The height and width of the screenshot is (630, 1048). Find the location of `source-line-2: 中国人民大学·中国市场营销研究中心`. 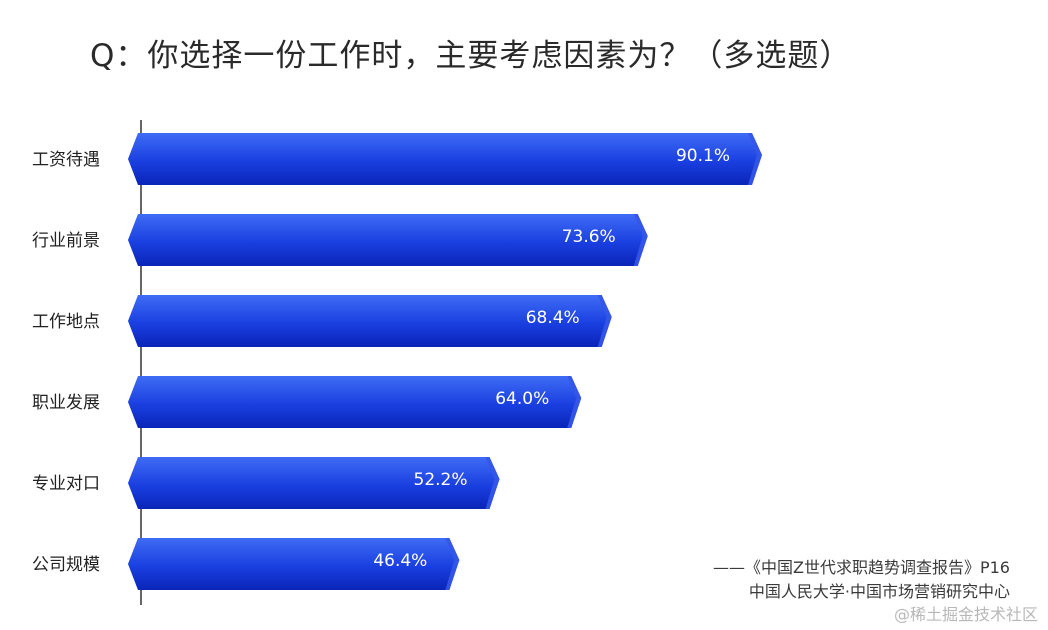

source-line-2: 中国人民大学·中国市场营销研究中心 is located at coordinates (879, 591).